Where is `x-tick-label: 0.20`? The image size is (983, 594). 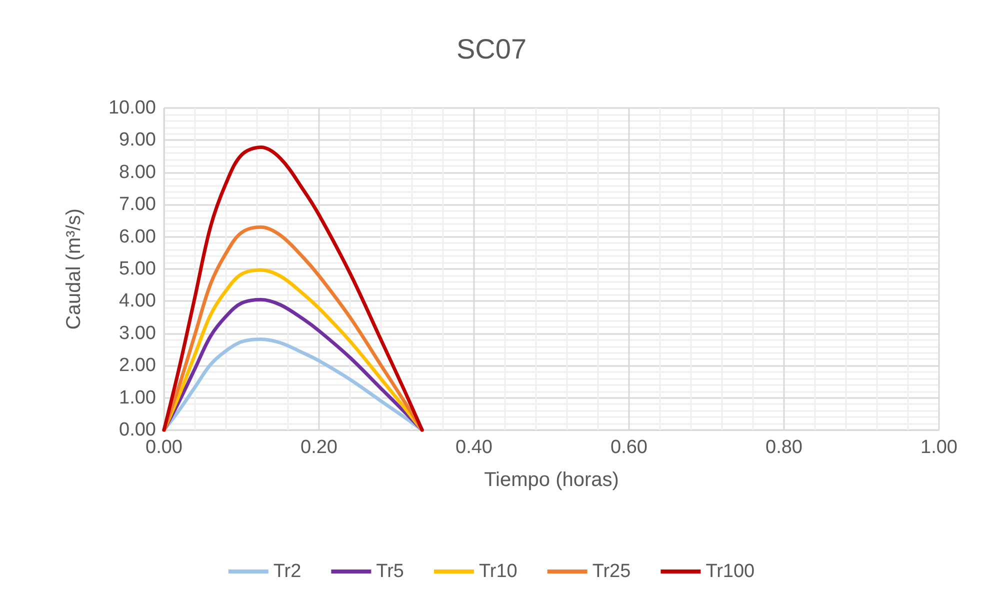
x-tick-label: 0.20 is located at coordinates (319, 447).